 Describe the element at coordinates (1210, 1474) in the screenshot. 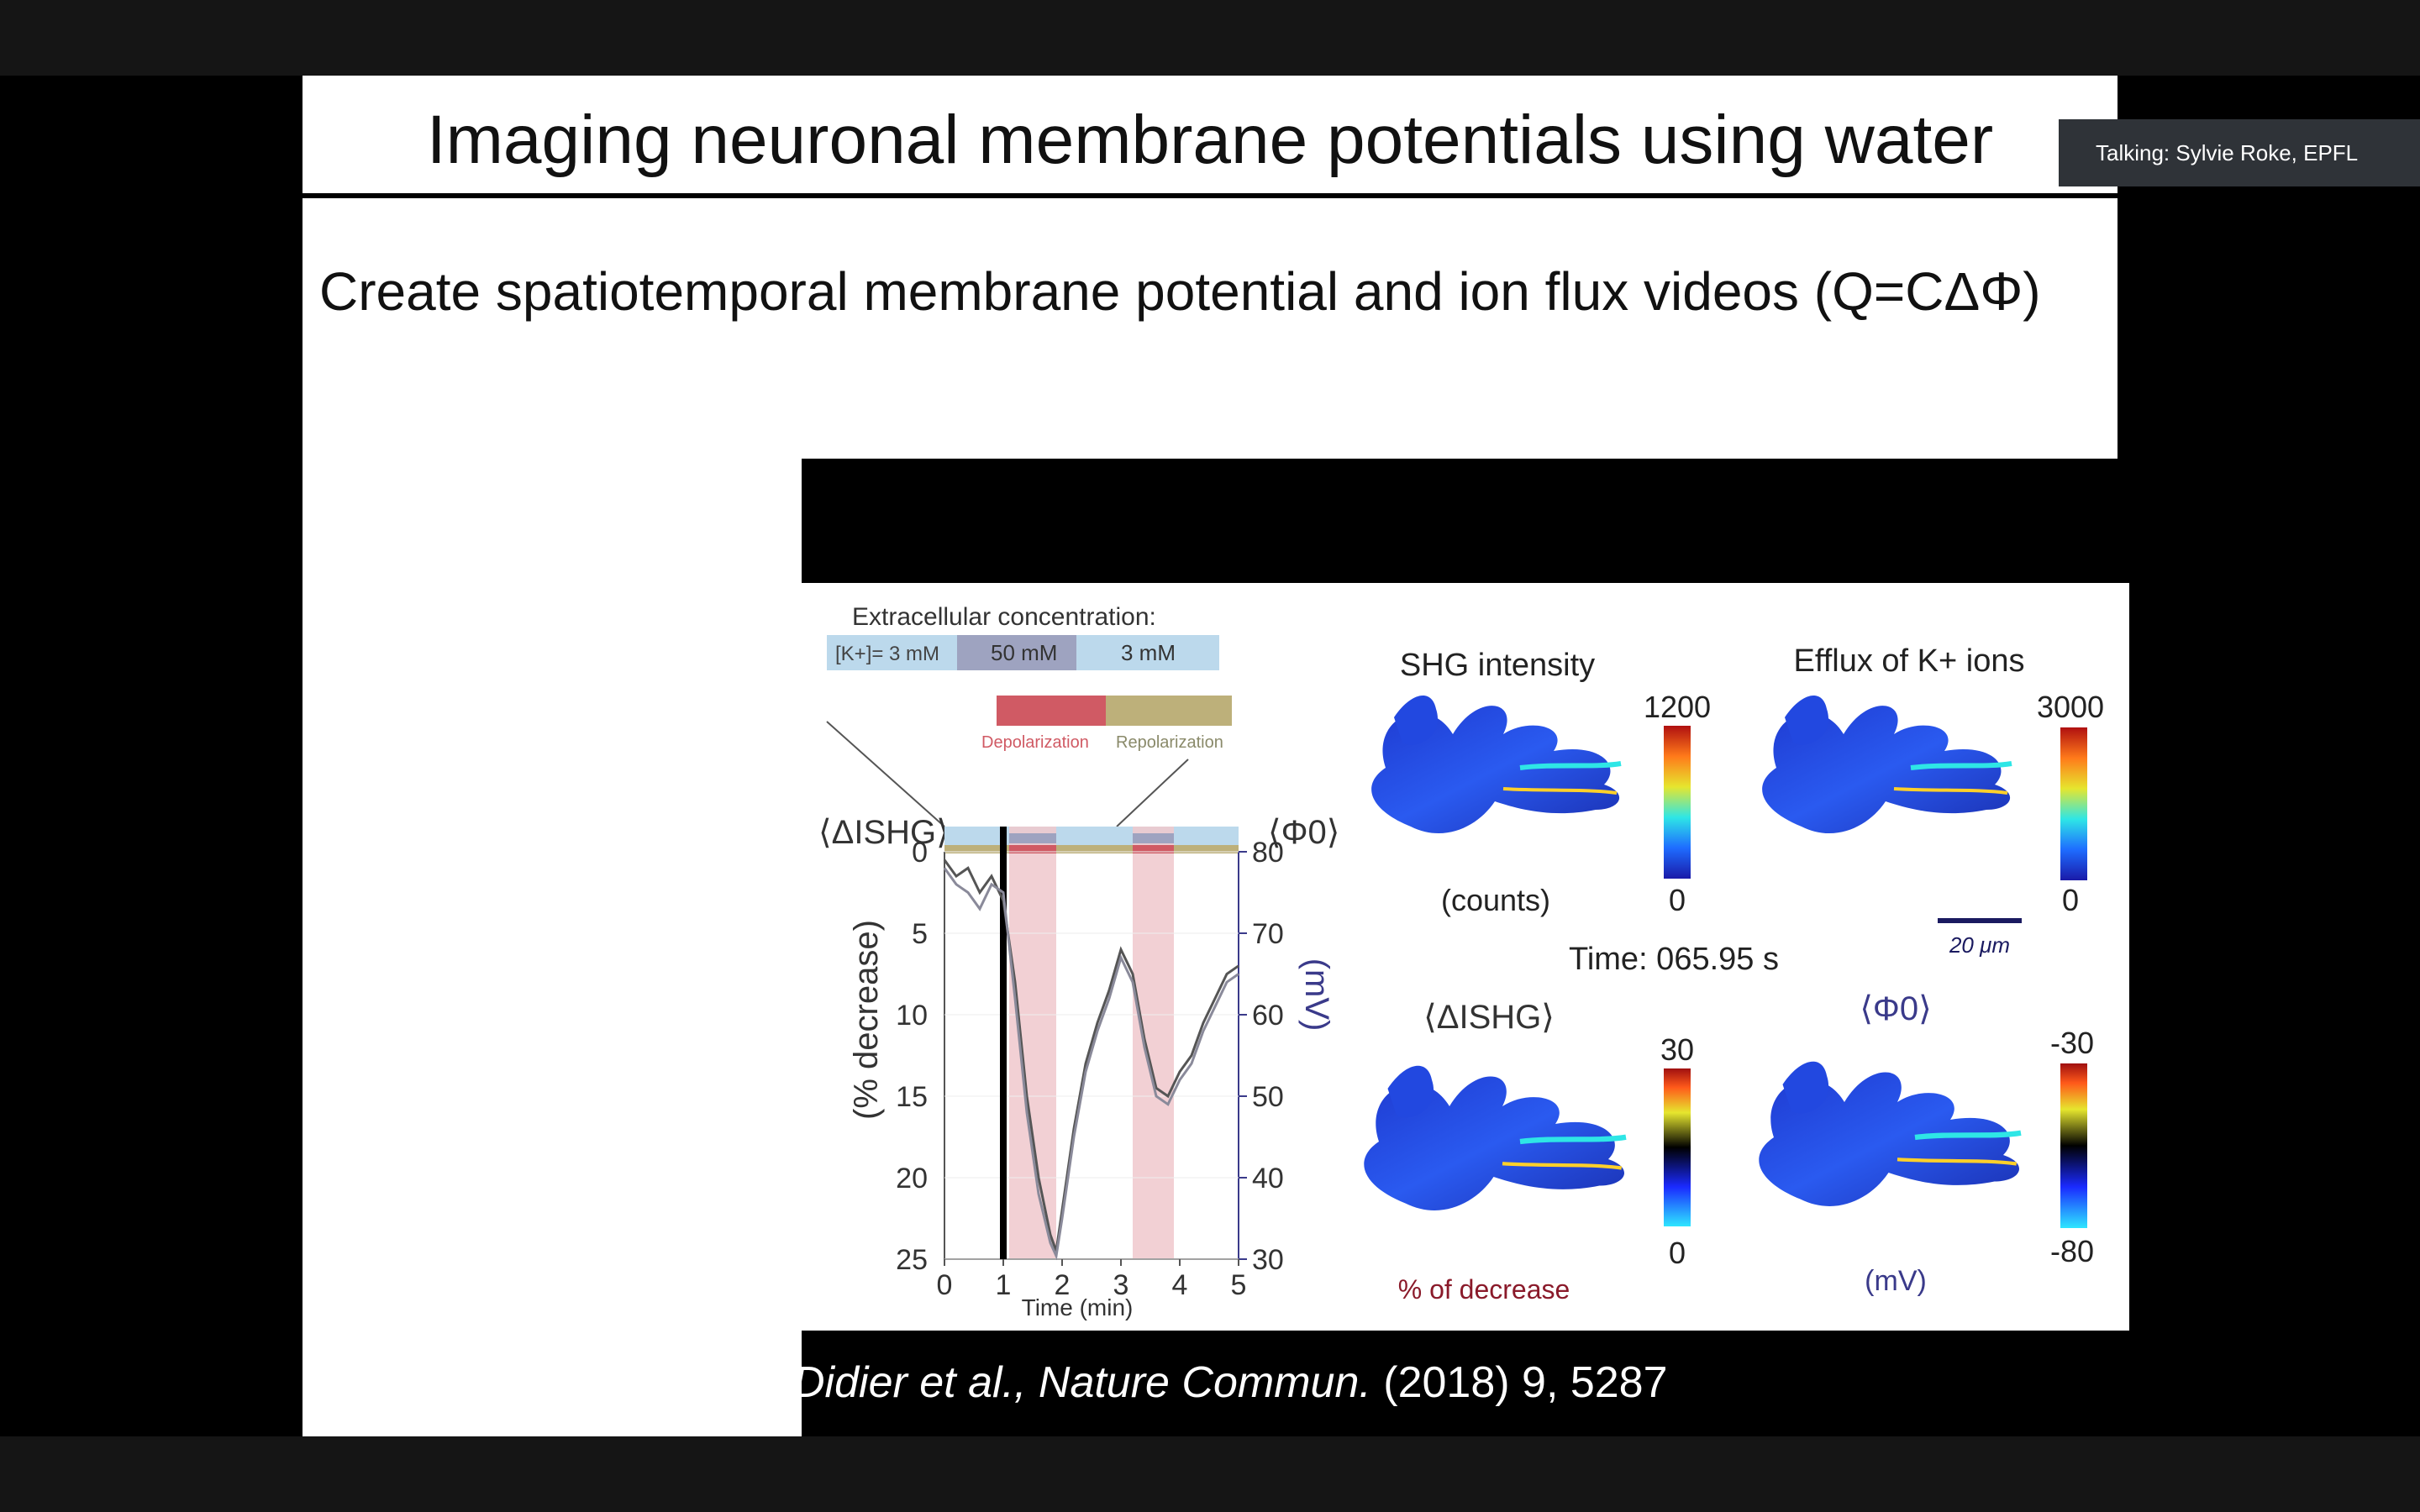

I see `meeting-bottom-bar` at that location.